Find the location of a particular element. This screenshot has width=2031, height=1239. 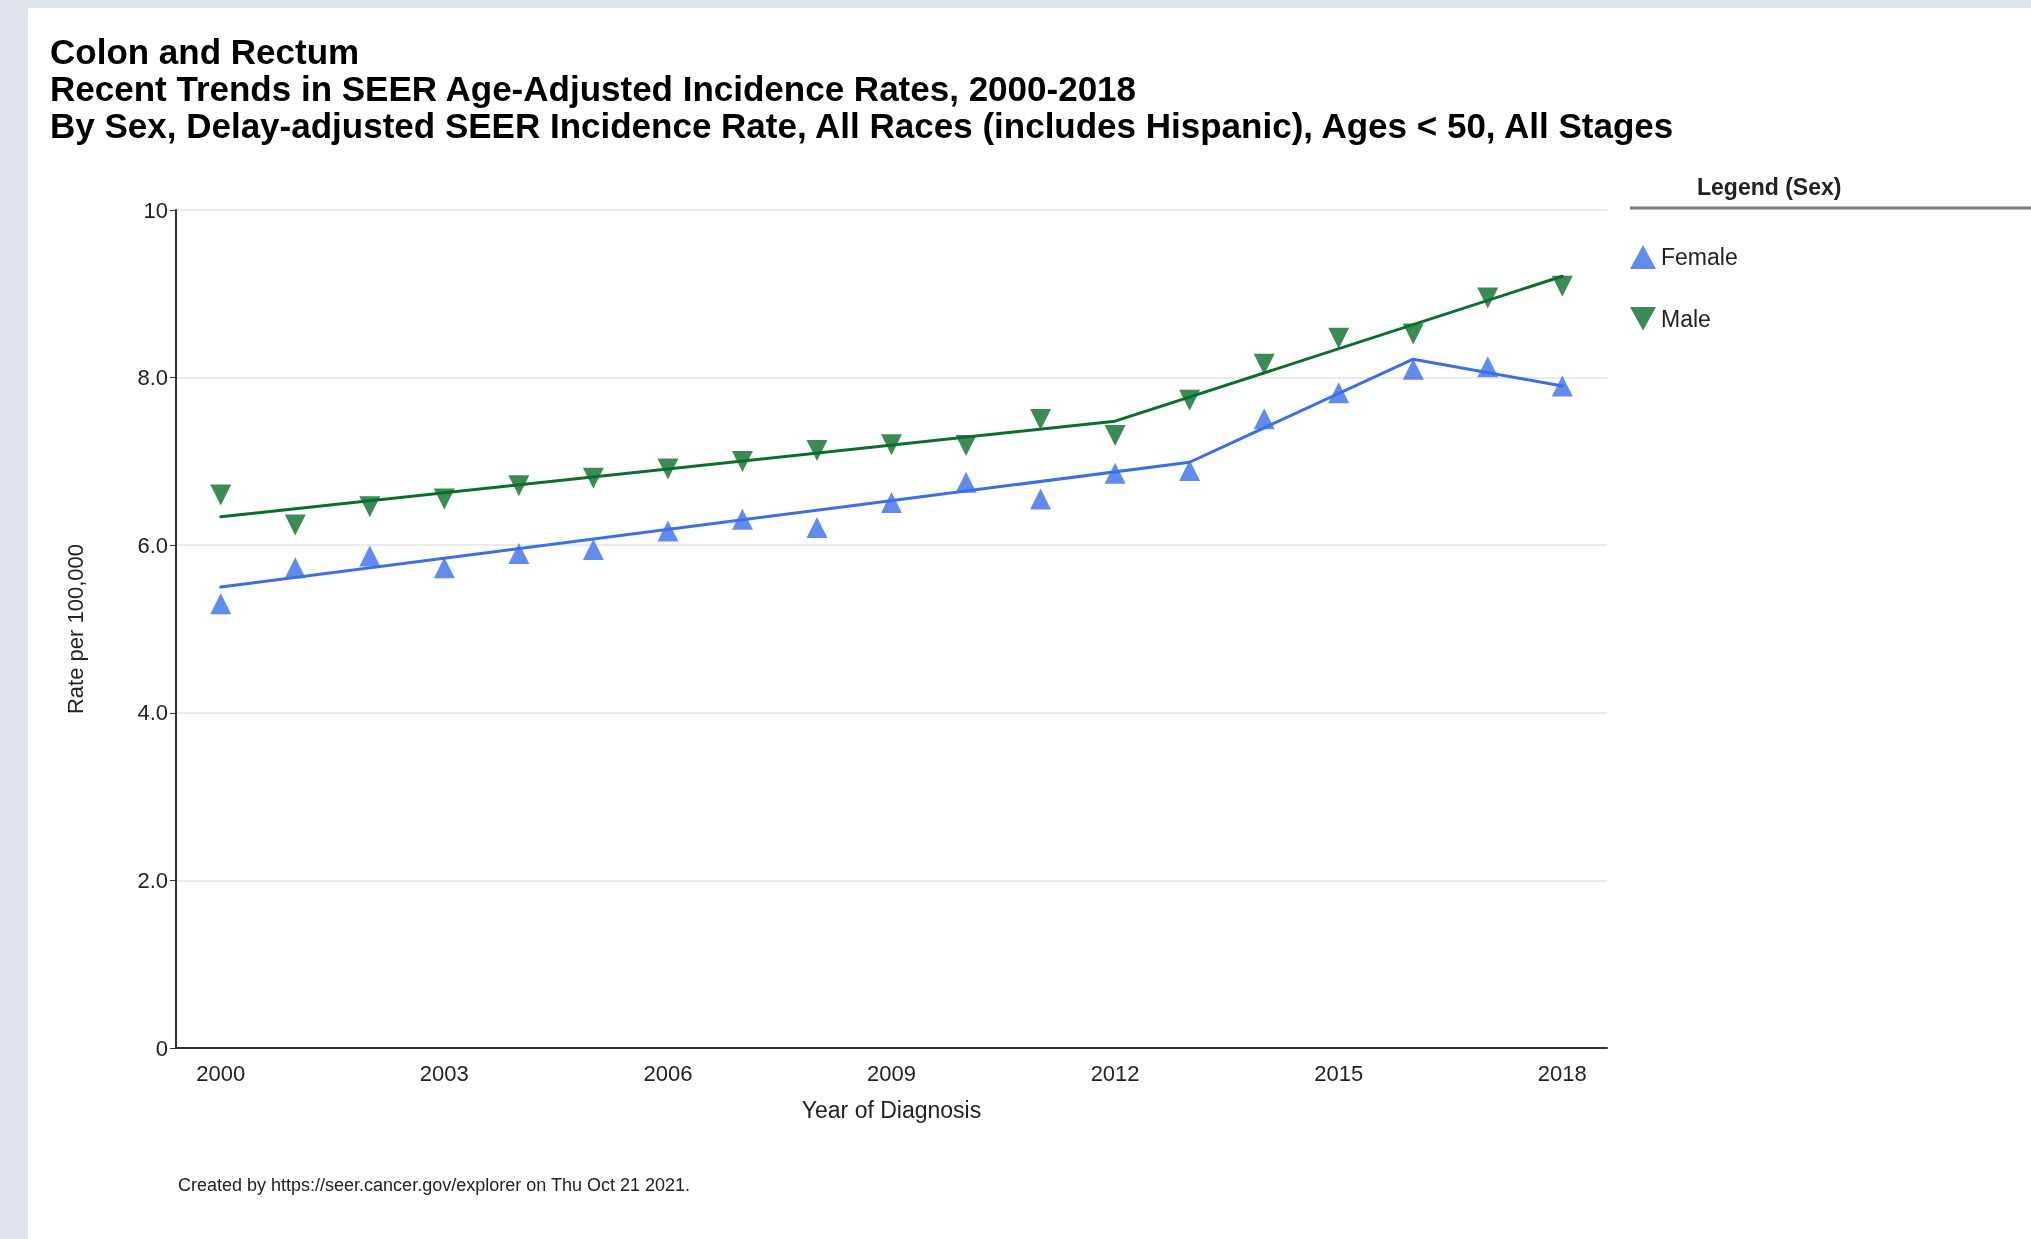

y-tick-label: 2.0 is located at coordinates (152, 880).